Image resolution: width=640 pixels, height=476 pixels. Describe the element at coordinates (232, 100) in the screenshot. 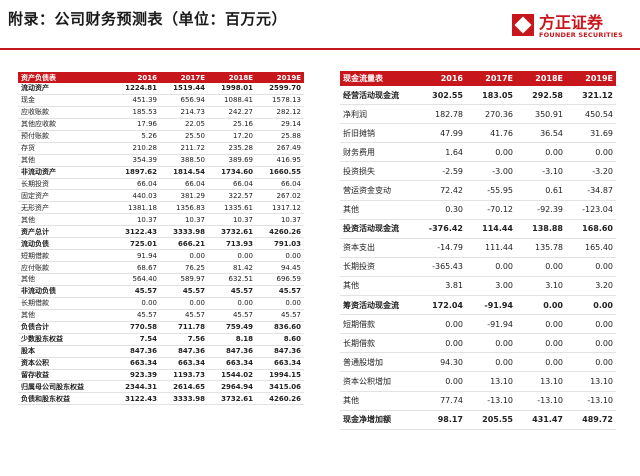

I see `value-cell: 1088.41` at that location.